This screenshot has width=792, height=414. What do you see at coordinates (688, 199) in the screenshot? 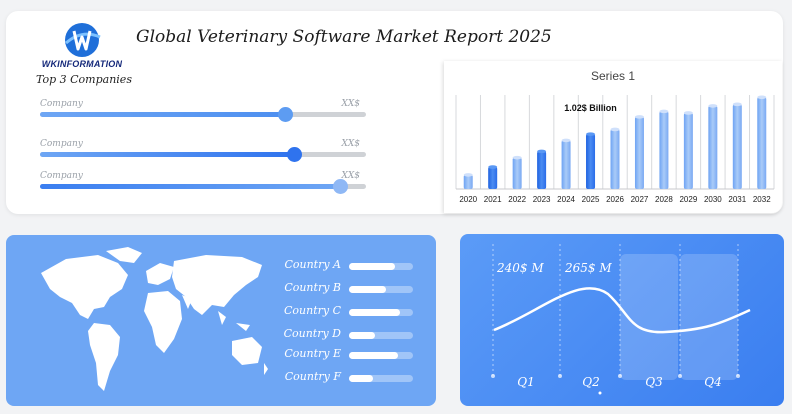
I see `x-tick-label: 2029` at bounding box center [688, 199].